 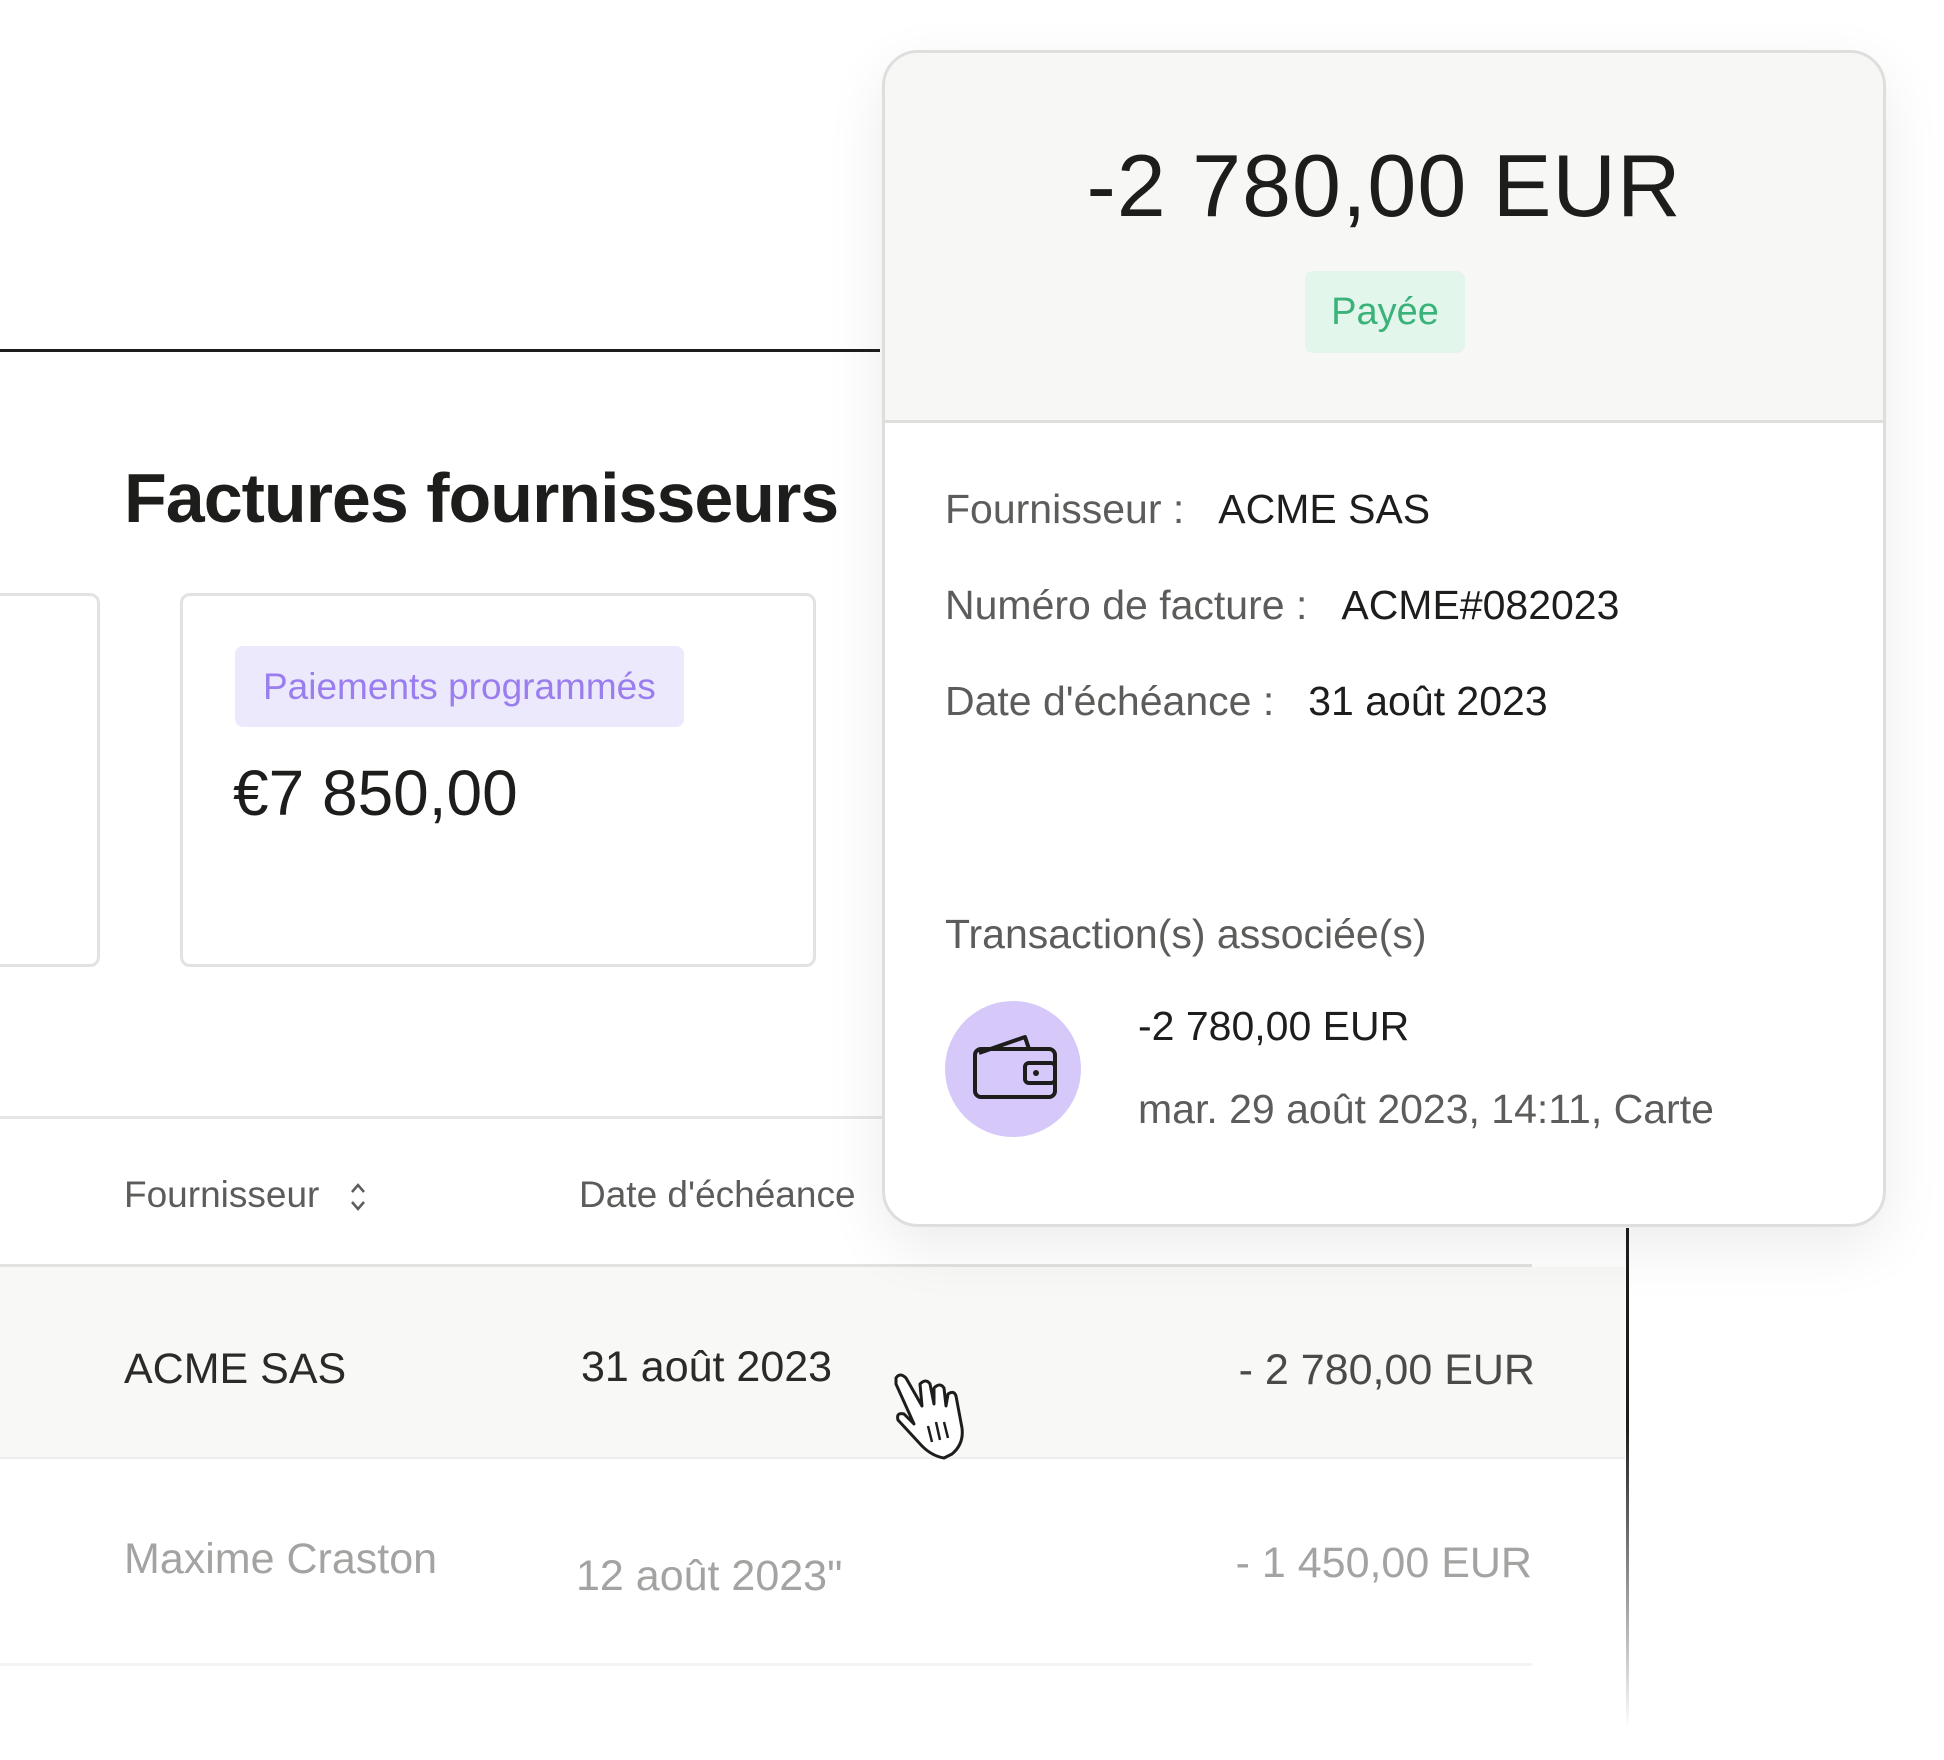 I want to click on column-header-due-date: Date d'échéance, so click(x=717, y=1194).